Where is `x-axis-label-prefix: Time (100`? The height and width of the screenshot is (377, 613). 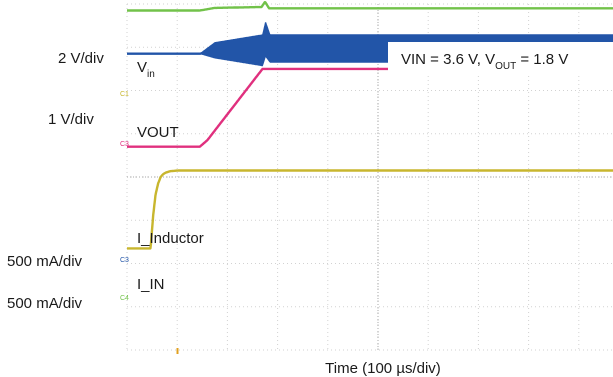
x-axis-label-prefix: Time (100 is located at coordinates (360, 368).